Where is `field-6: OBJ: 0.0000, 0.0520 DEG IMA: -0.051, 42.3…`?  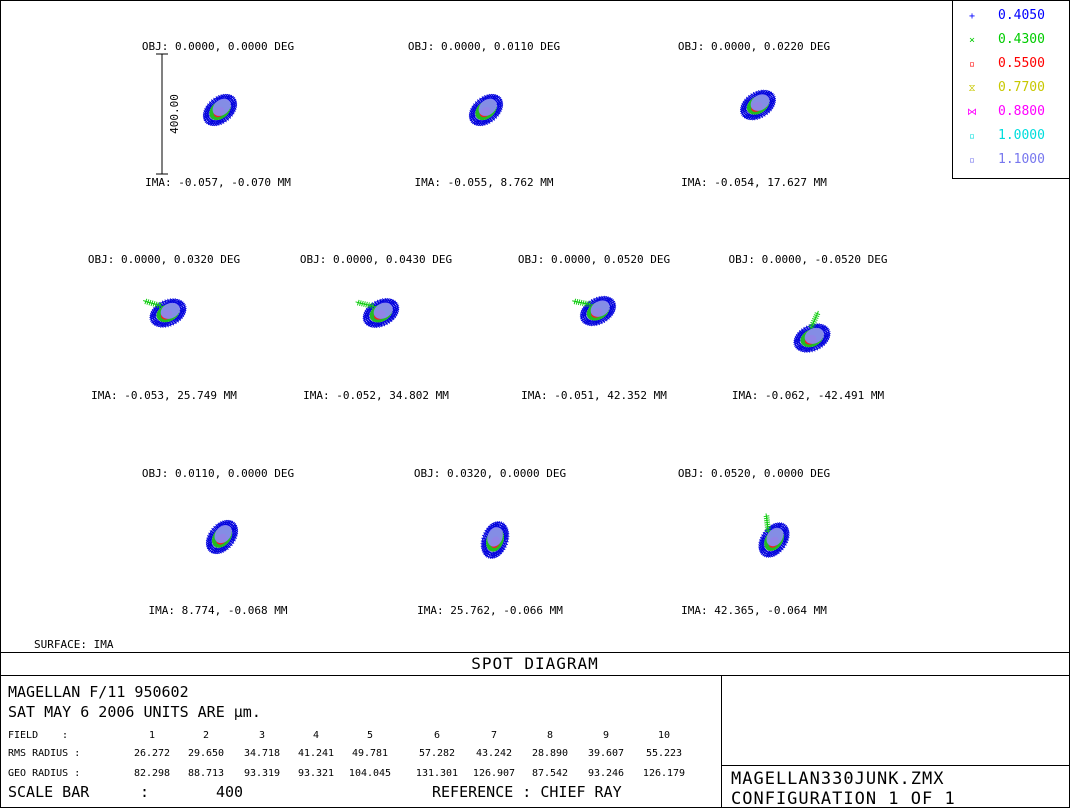 field-6: OBJ: 0.0000, 0.0520 DEG IMA: -0.051, 42.3… is located at coordinates (594, 327).